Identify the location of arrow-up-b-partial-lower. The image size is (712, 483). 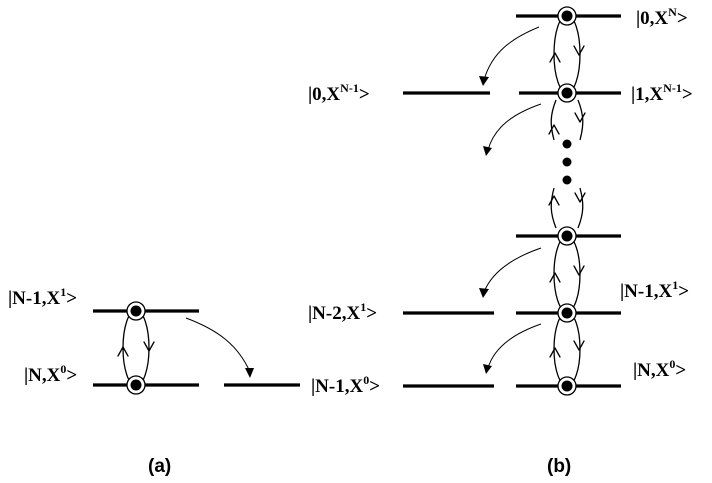
(554, 200).